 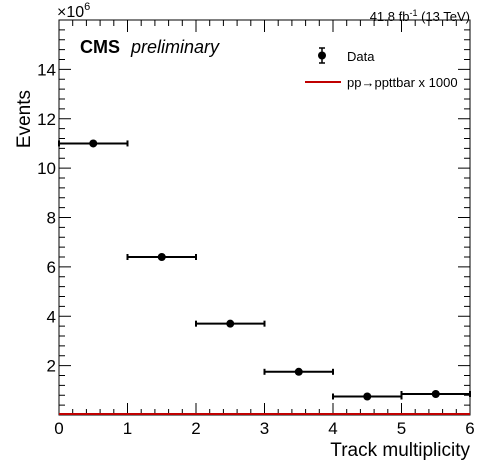 What do you see at coordinates (46, 69) in the screenshot?
I see `y-tick-label: 14` at bounding box center [46, 69].